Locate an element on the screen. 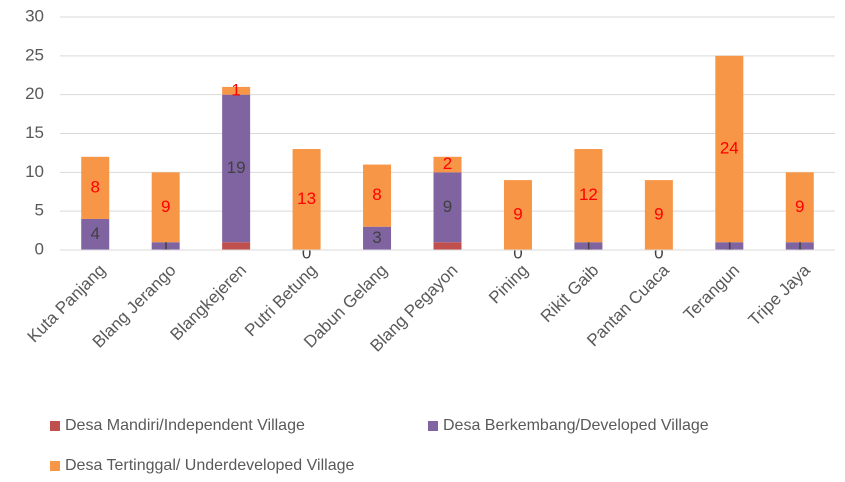 This screenshot has width=845, height=482. x-tick-label: Pining is located at coordinates (508, 284).